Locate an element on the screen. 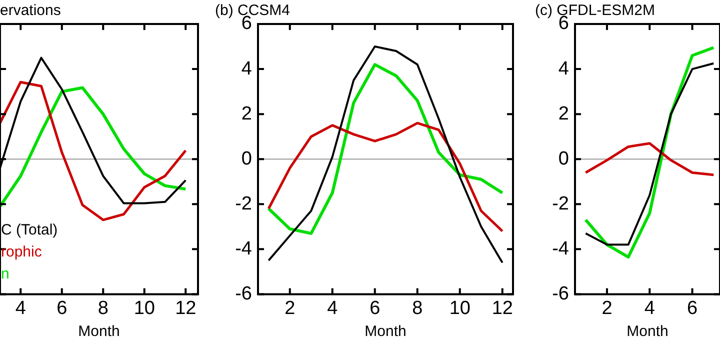  text: rophic is located at coordinates (21, 251).